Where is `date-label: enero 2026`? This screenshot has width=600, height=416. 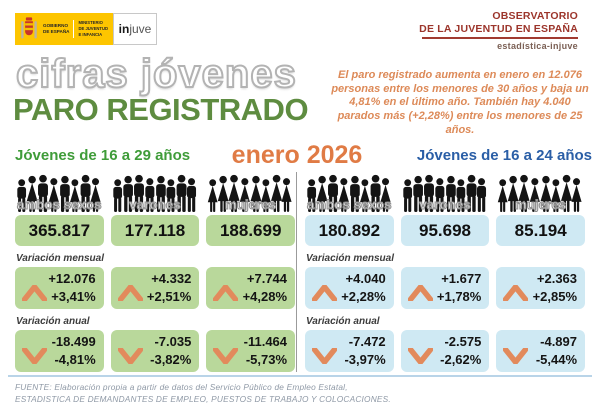 date-label: enero 2026 is located at coordinates (297, 155).